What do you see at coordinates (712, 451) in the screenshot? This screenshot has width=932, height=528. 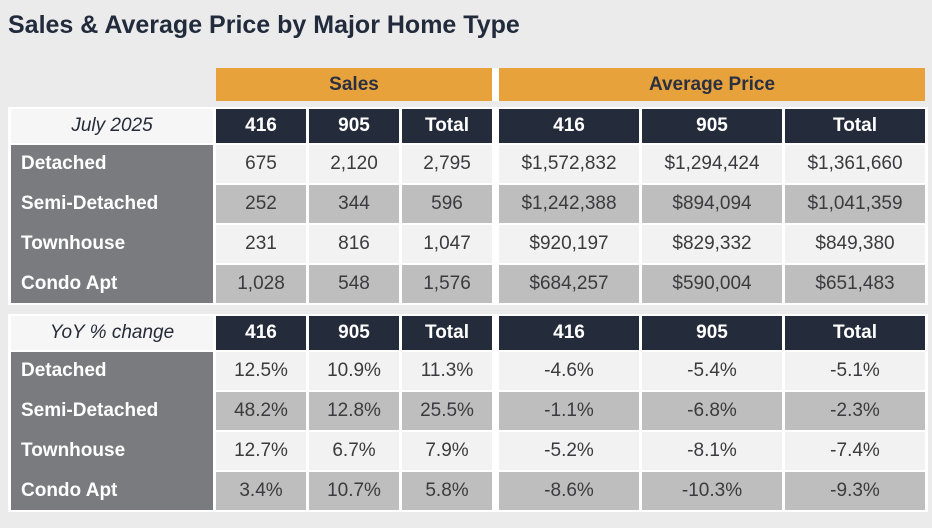 I see `cell-yoy-townhouse-avg-905: -8.1%` at bounding box center [712, 451].